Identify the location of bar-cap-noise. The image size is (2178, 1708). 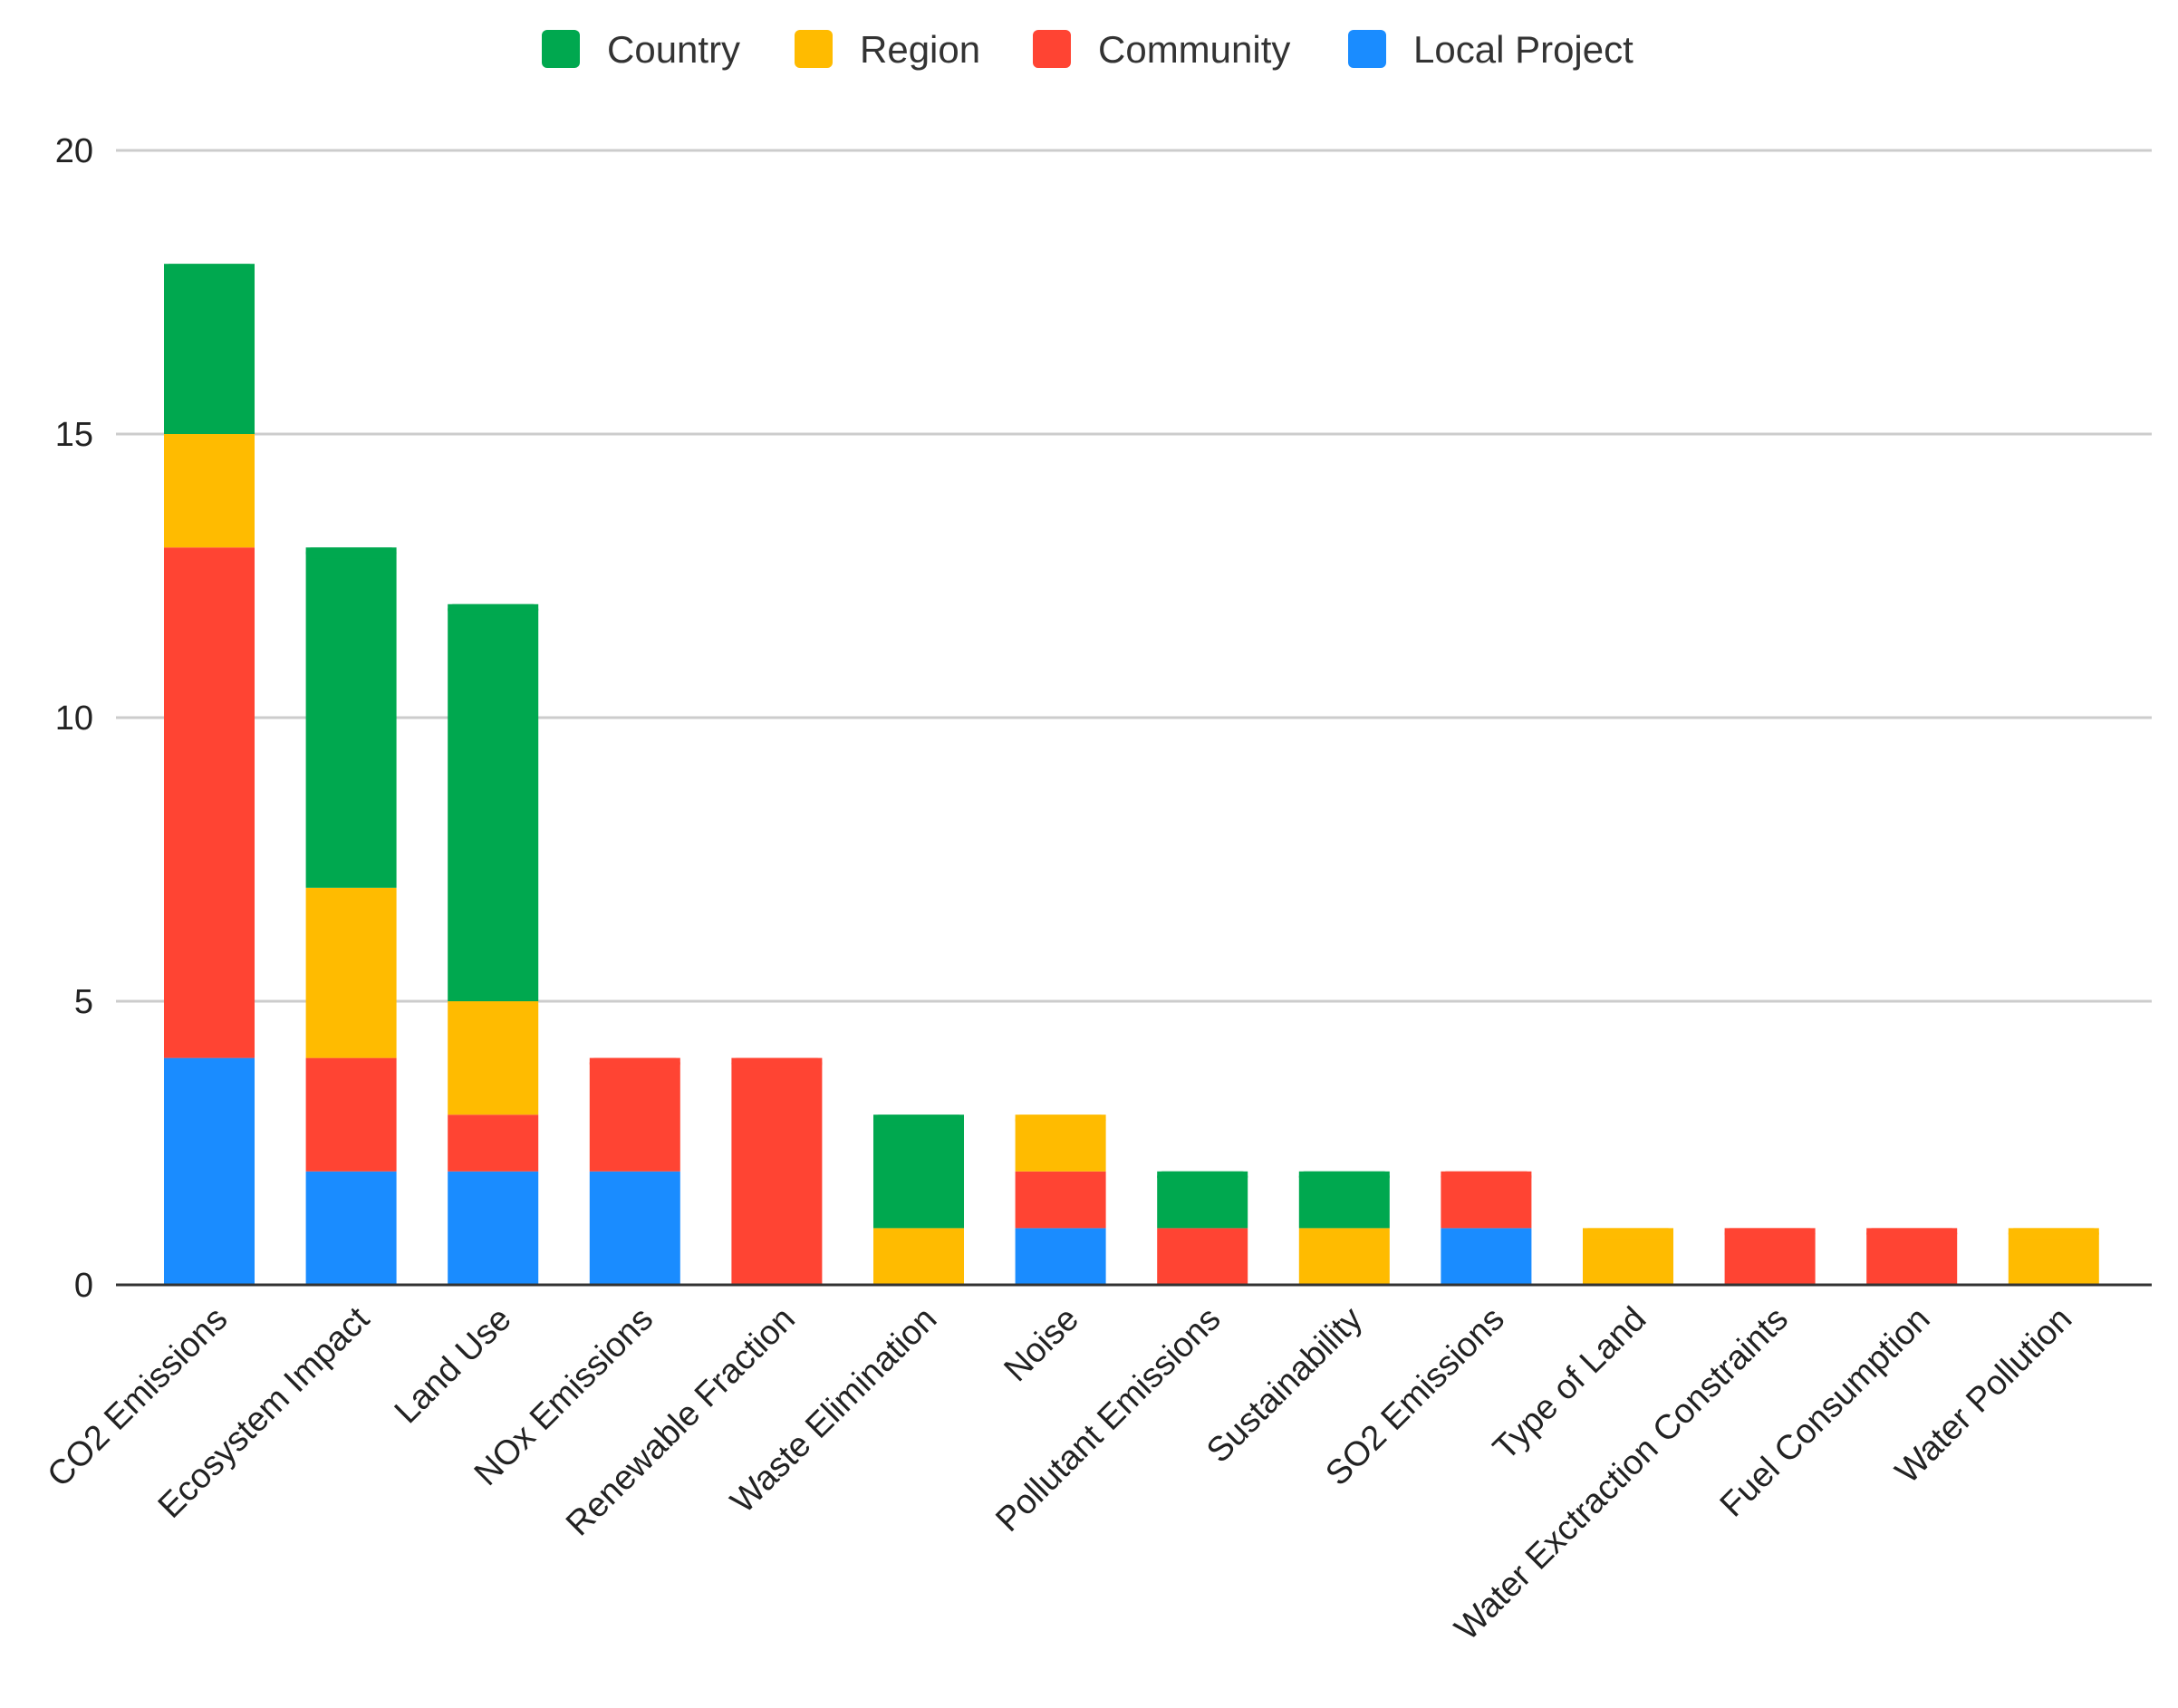
(1060, 1120).